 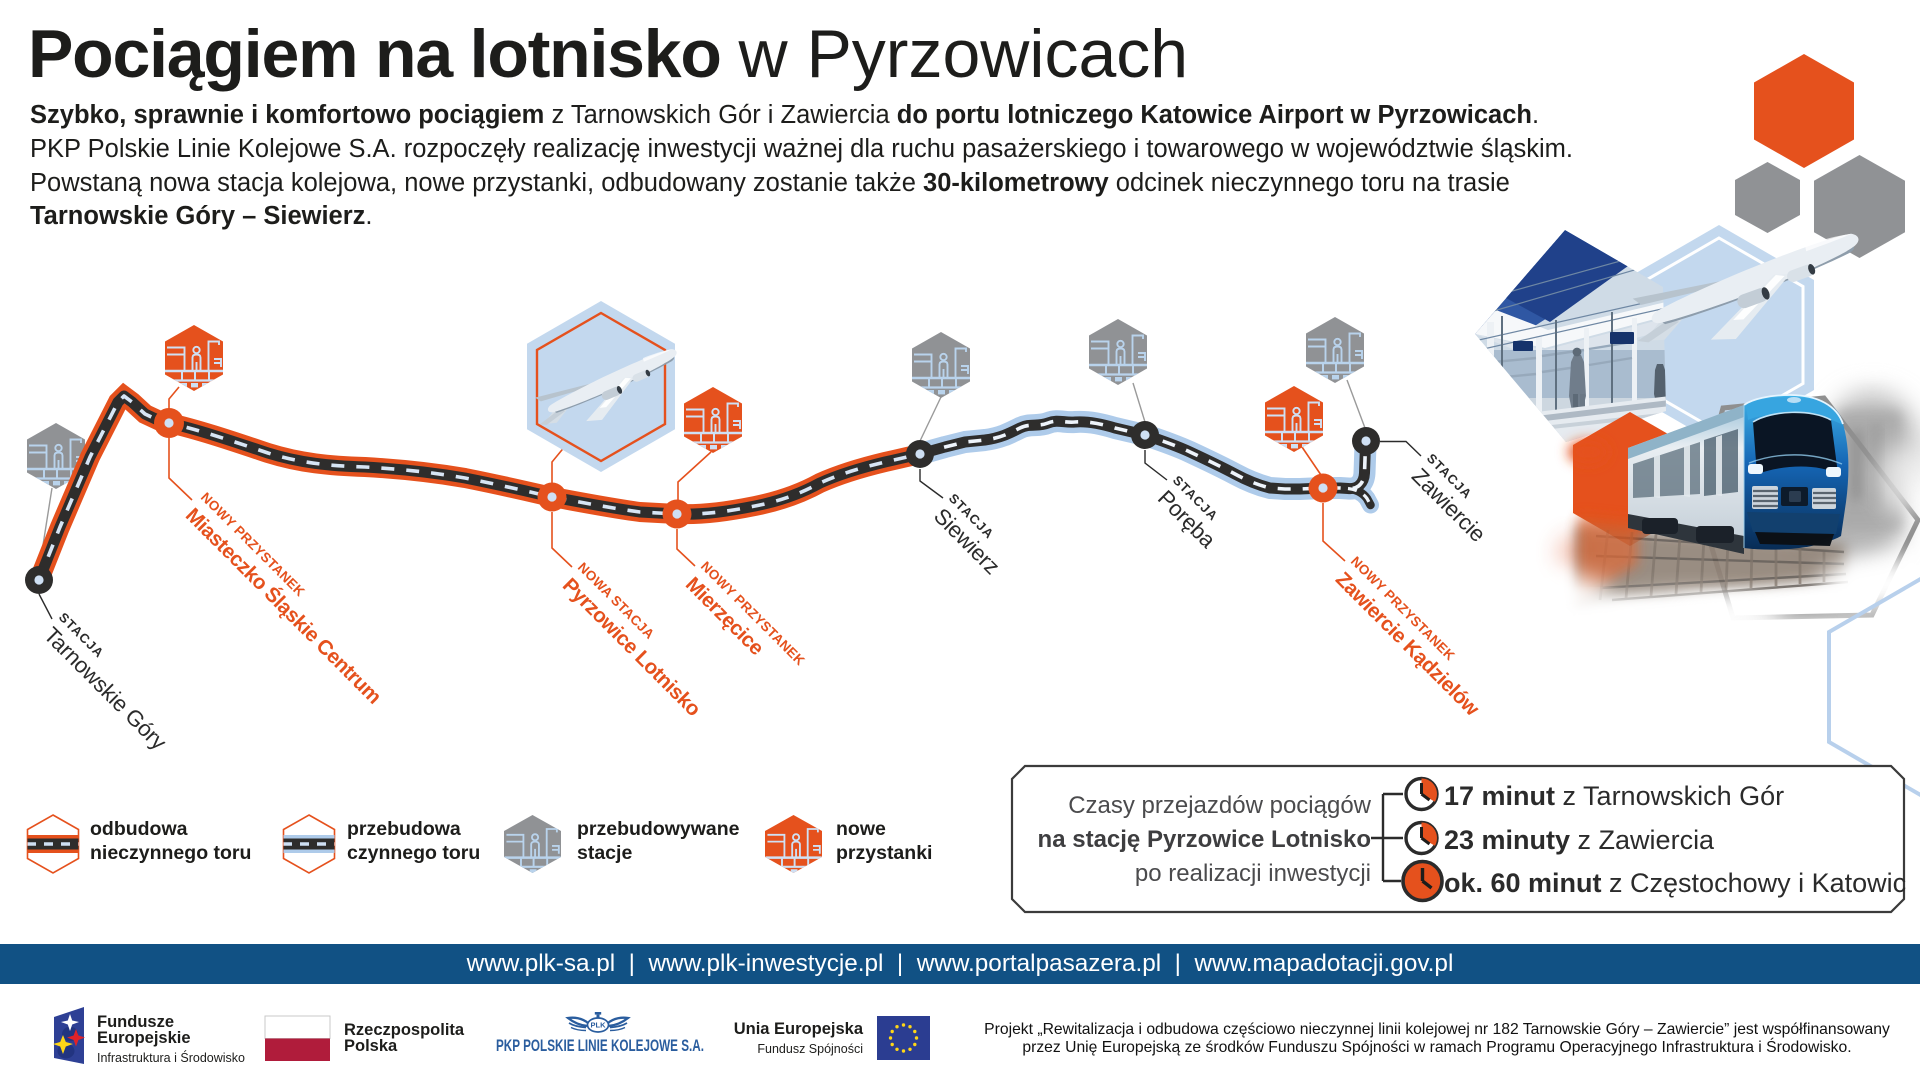 I want to click on svg-text:PKP POLSKIE LINIE KOLEJOWE S.A: PKP POLSKIE LINIE KOLEJOWE S.A., so click(x=600, y=1046).